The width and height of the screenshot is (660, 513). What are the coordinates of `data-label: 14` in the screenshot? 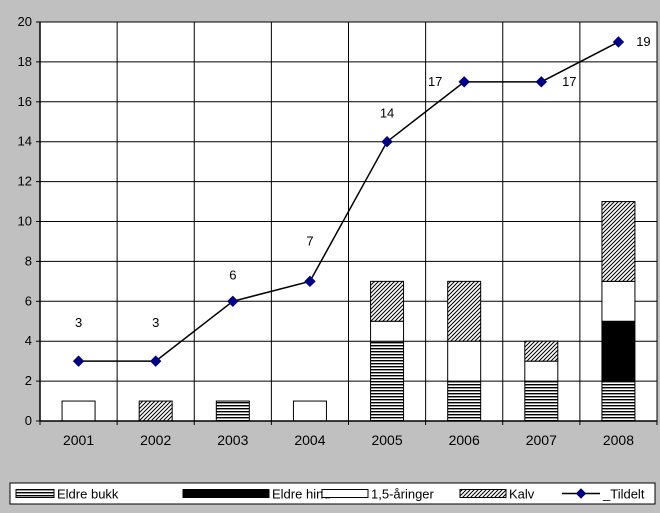 It's located at (387, 113).